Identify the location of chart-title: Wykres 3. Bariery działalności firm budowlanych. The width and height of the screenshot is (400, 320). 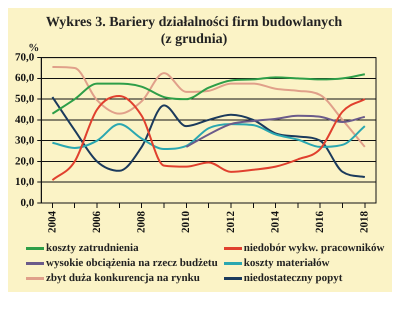
(194, 22).